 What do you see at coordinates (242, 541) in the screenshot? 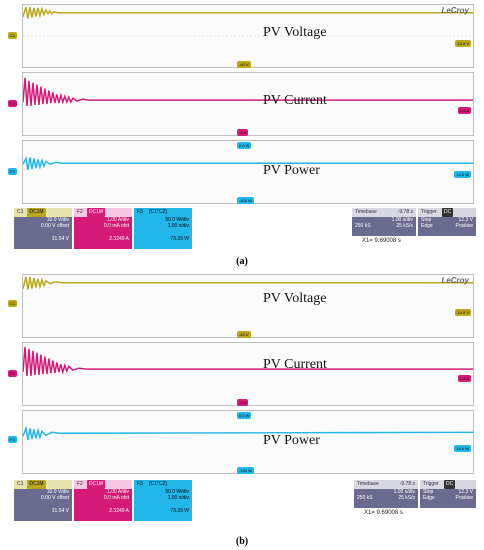
I see `caption-b: (b)` at bounding box center [242, 541].